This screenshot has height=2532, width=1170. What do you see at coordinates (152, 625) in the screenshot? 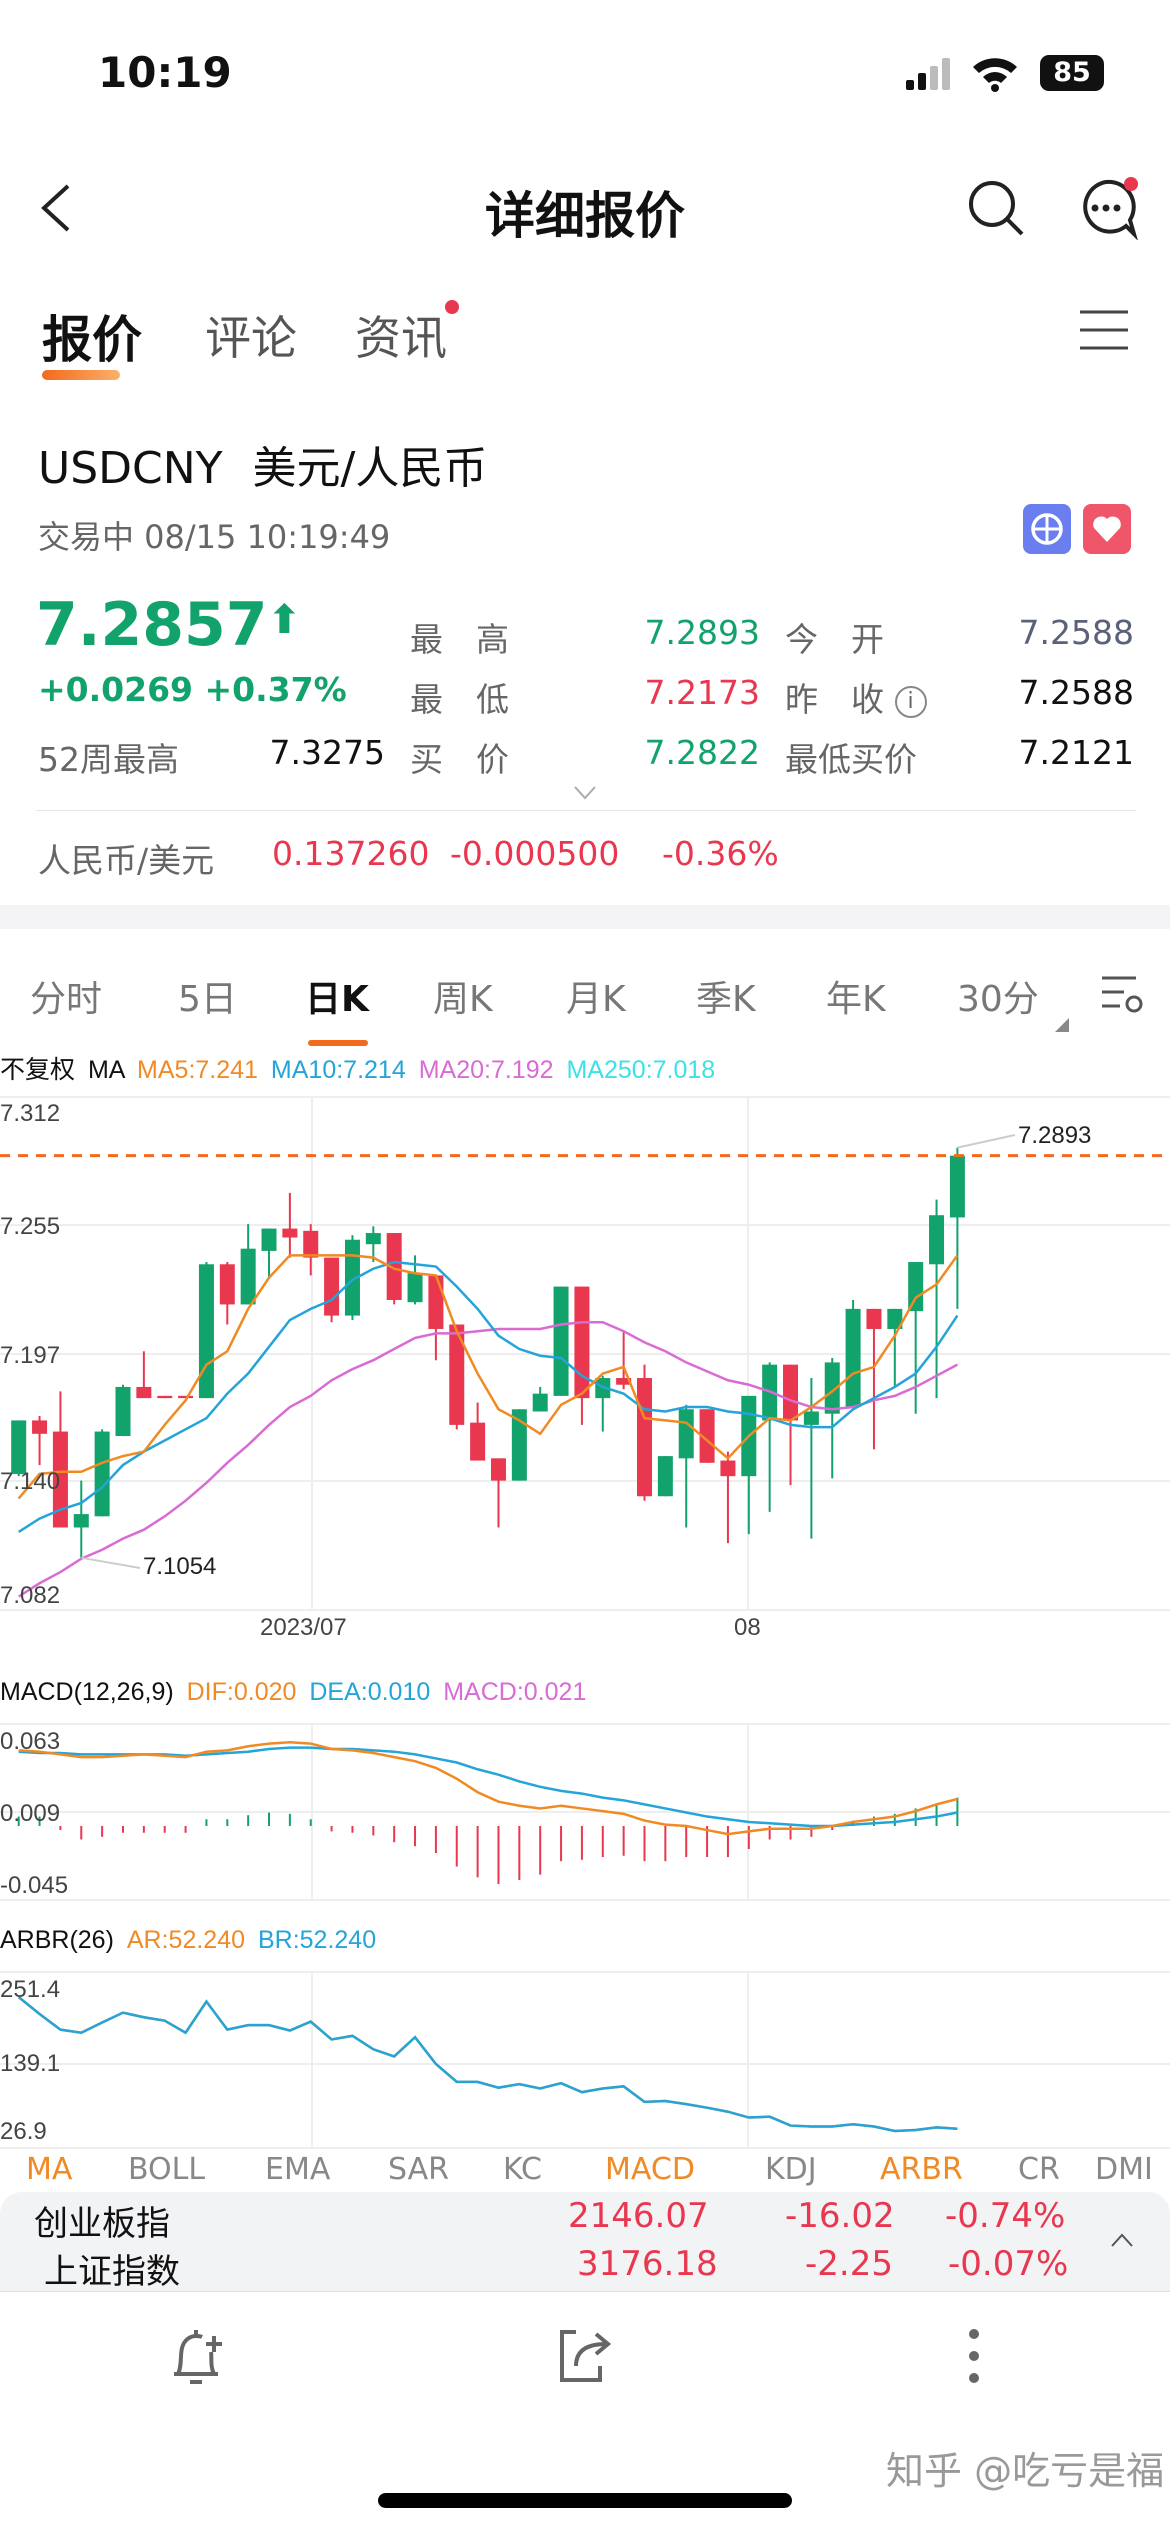
I see `last-price-value: 7.2857` at bounding box center [152, 625].